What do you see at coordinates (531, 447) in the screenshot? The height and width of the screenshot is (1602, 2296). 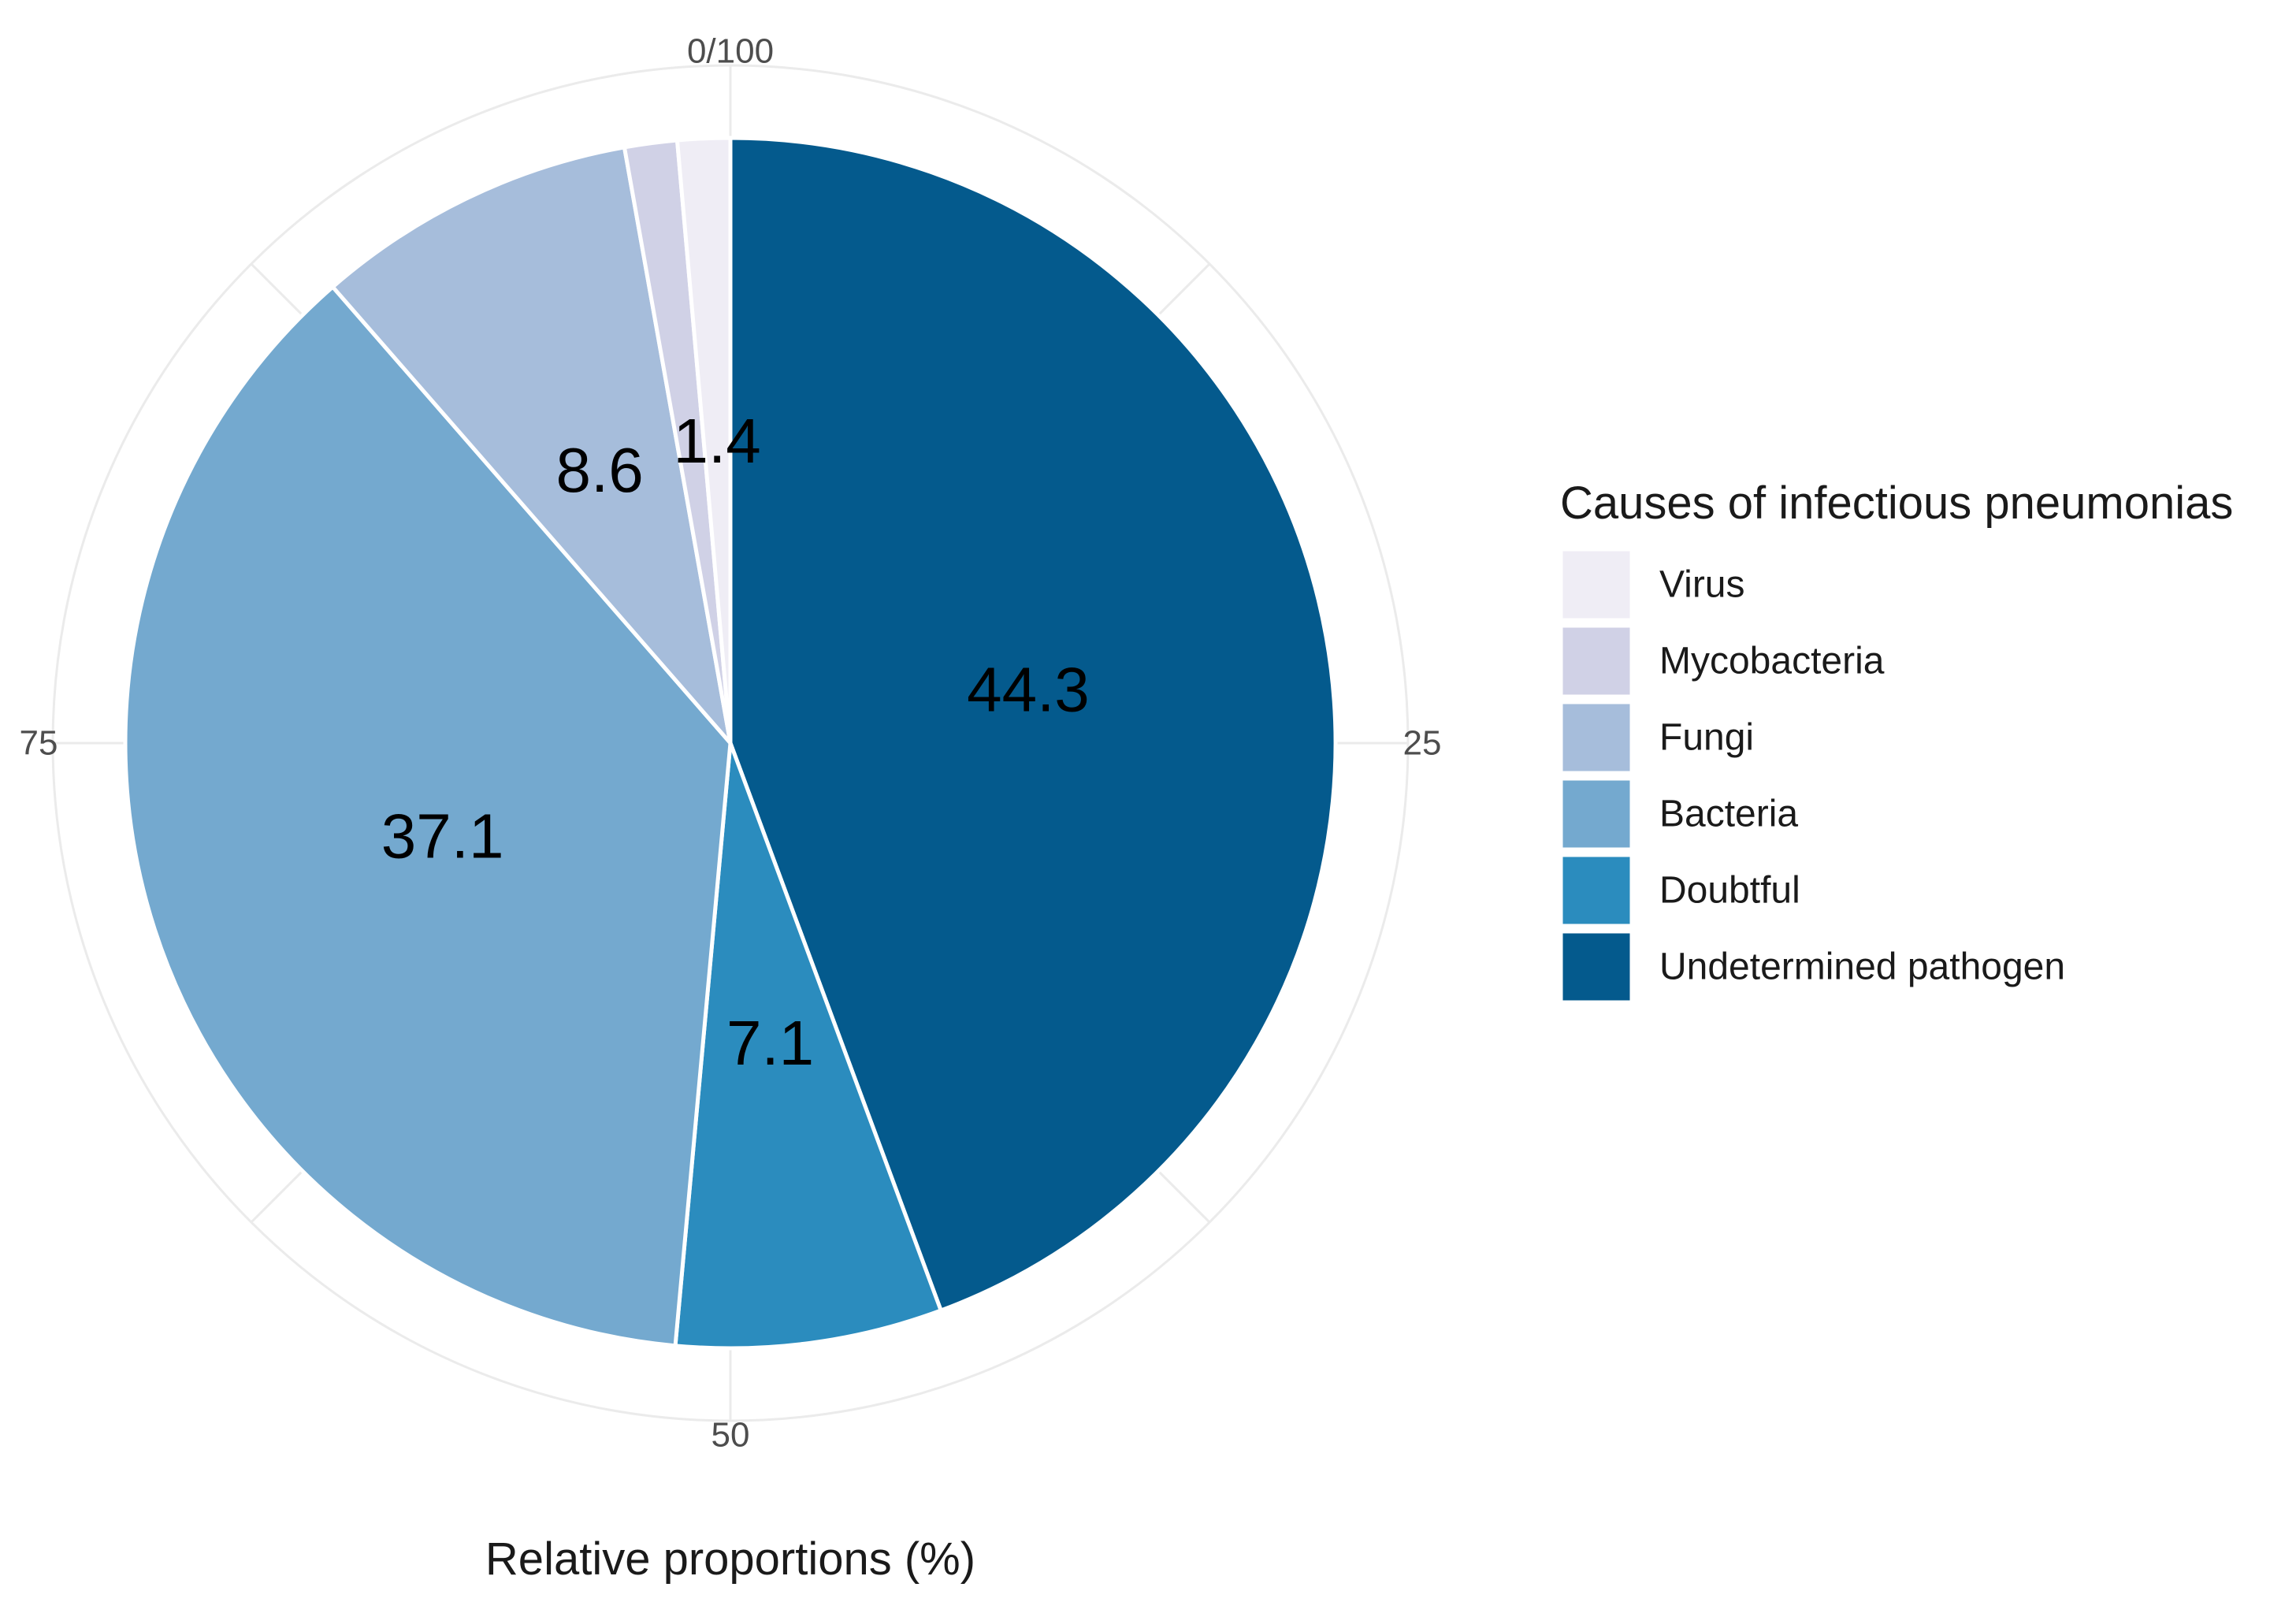 I see `slice-fungi` at bounding box center [531, 447].